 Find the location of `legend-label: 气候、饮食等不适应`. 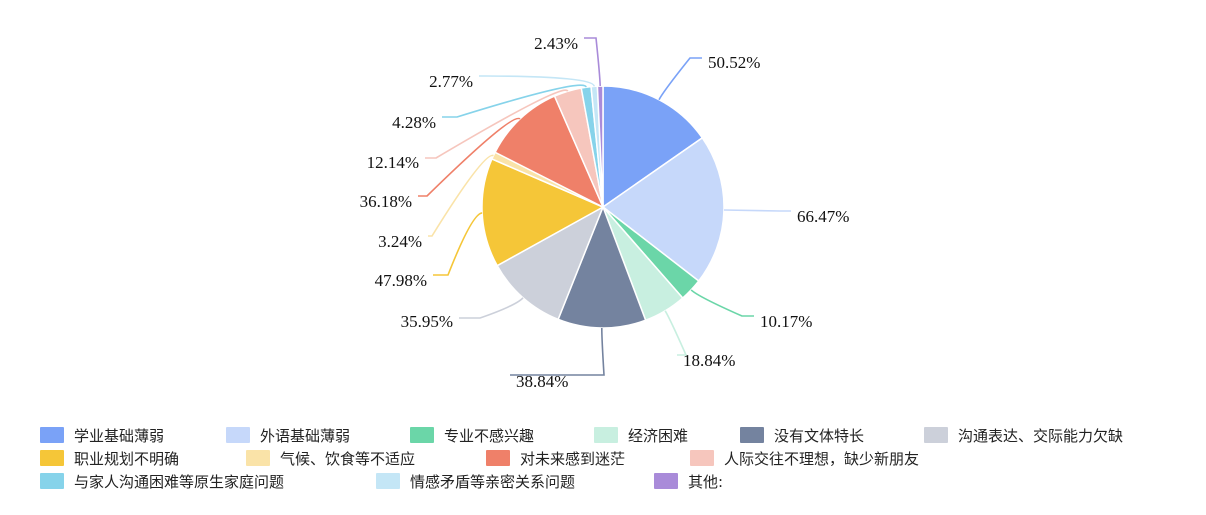

legend-label: 气候、饮食等不适应 is located at coordinates (348, 458).